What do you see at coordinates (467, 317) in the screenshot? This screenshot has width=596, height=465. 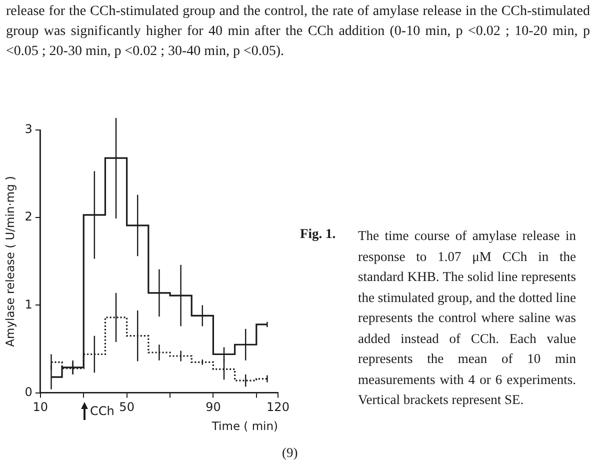 I see `text: The time course of amylase release in response to 1.07 μM CCh in the standard KHB. The solid line represents the stimulated group, and the dotted line represents the control where saline was added instead of CCh. Each value represents the mean of 10 min measurements with 4 or 6 experiments. Vertical brackets represent SE.` at bounding box center [467, 317].